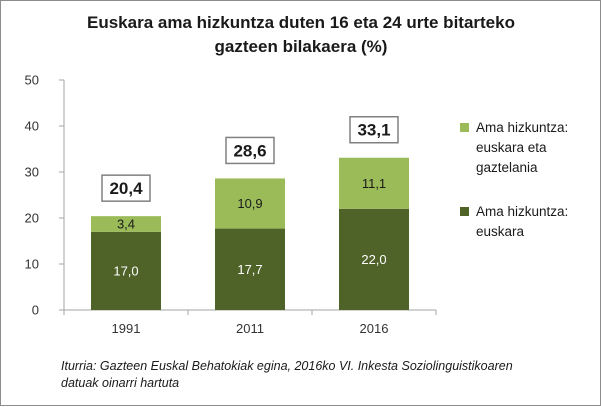 The width and height of the screenshot is (601, 407). Describe the element at coordinates (120, 383) in the screenshot. I see `source-line-2: datuak oinarri hartuta` at that location.